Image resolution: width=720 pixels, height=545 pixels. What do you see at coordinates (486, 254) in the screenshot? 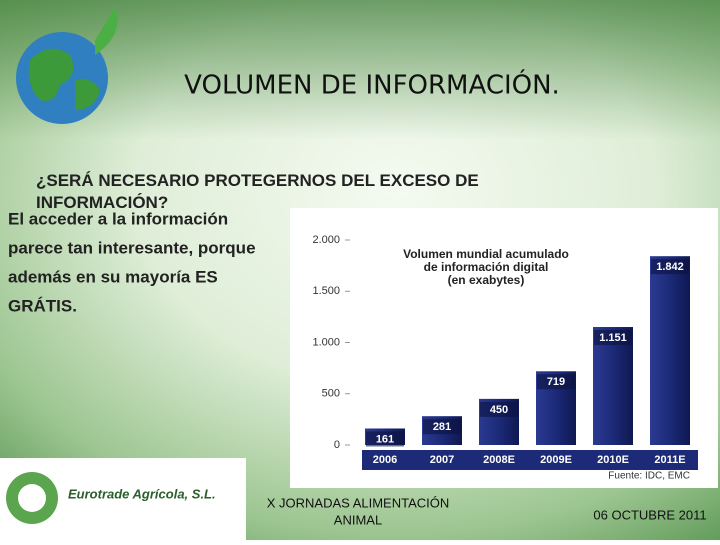
I see `chart-title: Volumen mundial acumulado` at bounding box center [486, 254].